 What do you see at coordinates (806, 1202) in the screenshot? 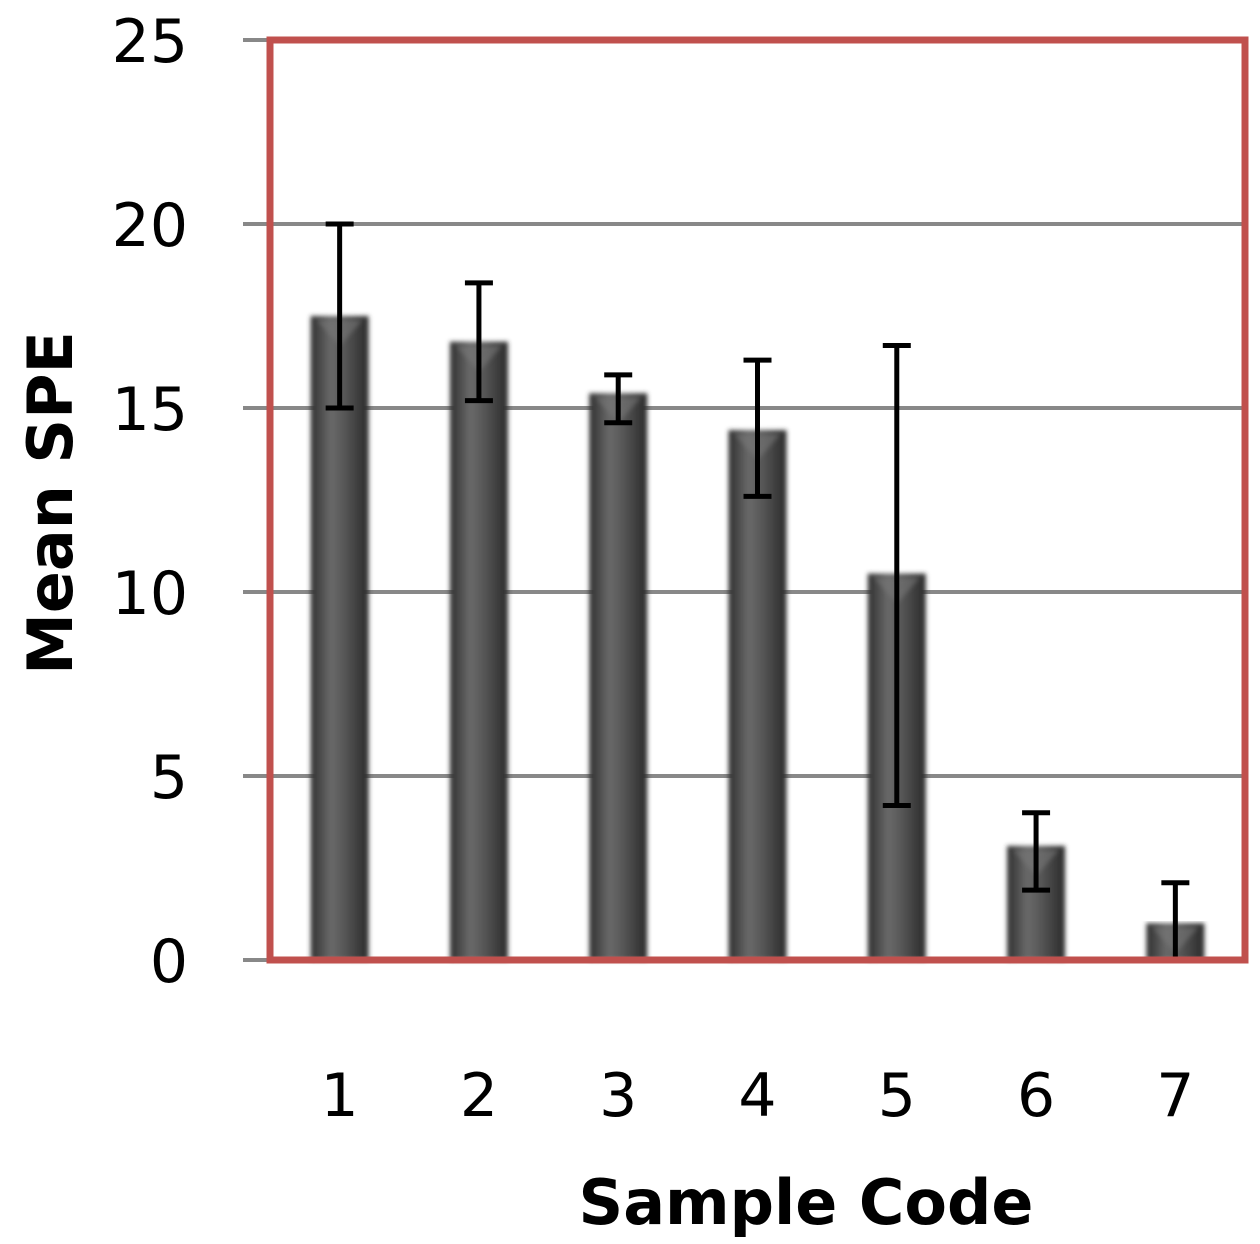
I see `x-axis-title: Sample Code` at bounding box center [806, 1202].